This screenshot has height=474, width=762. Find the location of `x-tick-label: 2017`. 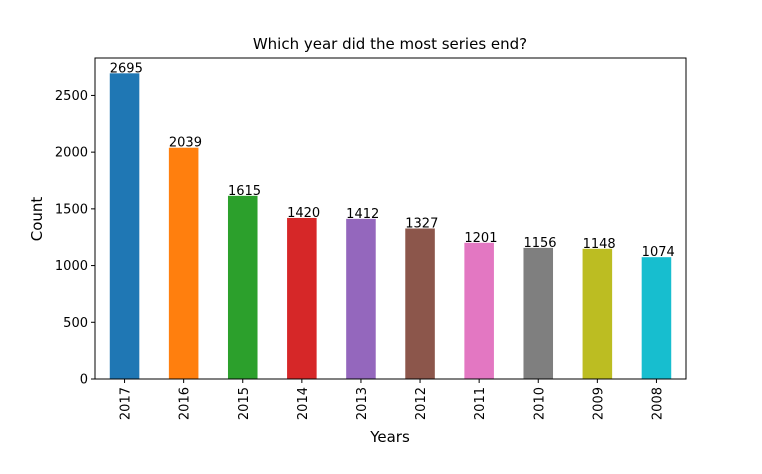

x-tick-label: 2017 is located at coordinates (126, 403).